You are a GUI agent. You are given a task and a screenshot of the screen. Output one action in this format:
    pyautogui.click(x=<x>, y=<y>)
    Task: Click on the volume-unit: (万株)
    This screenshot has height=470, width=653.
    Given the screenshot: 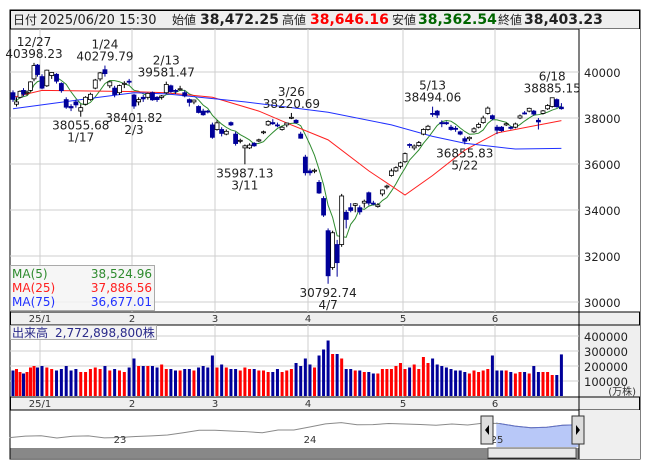 What is the action you would take?
    pyautogui.click(x=622, y=391)
    